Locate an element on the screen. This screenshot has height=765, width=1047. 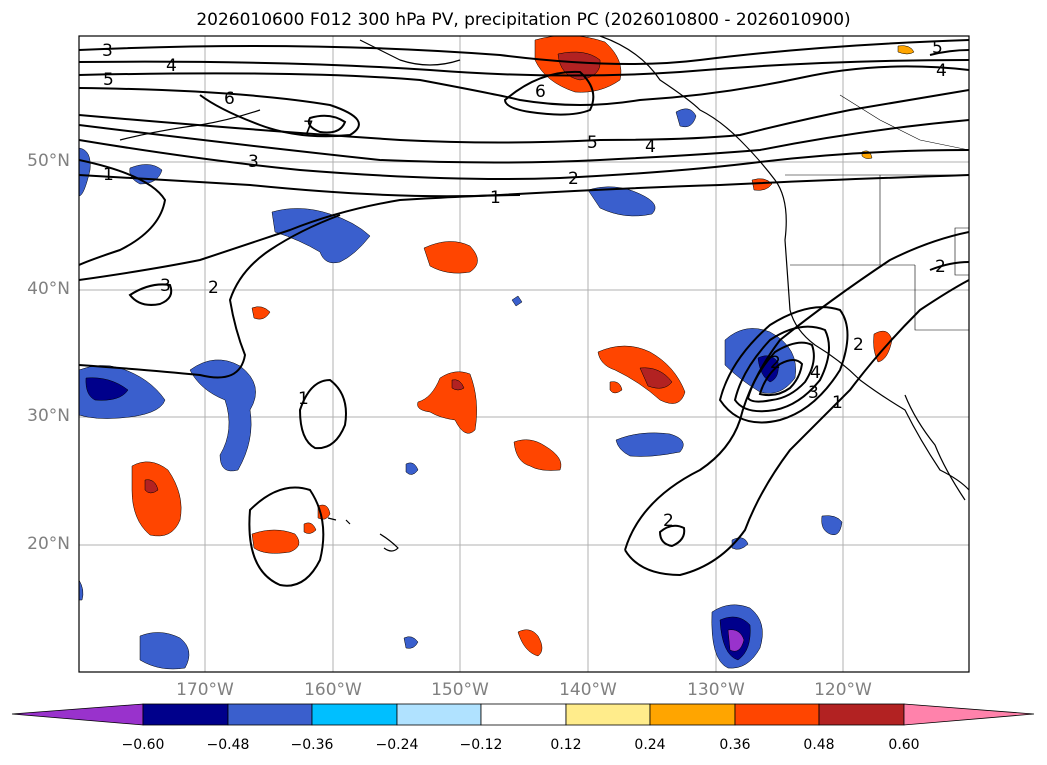
colorbar-tick: −0.12 is located at coordinates (481, 745).